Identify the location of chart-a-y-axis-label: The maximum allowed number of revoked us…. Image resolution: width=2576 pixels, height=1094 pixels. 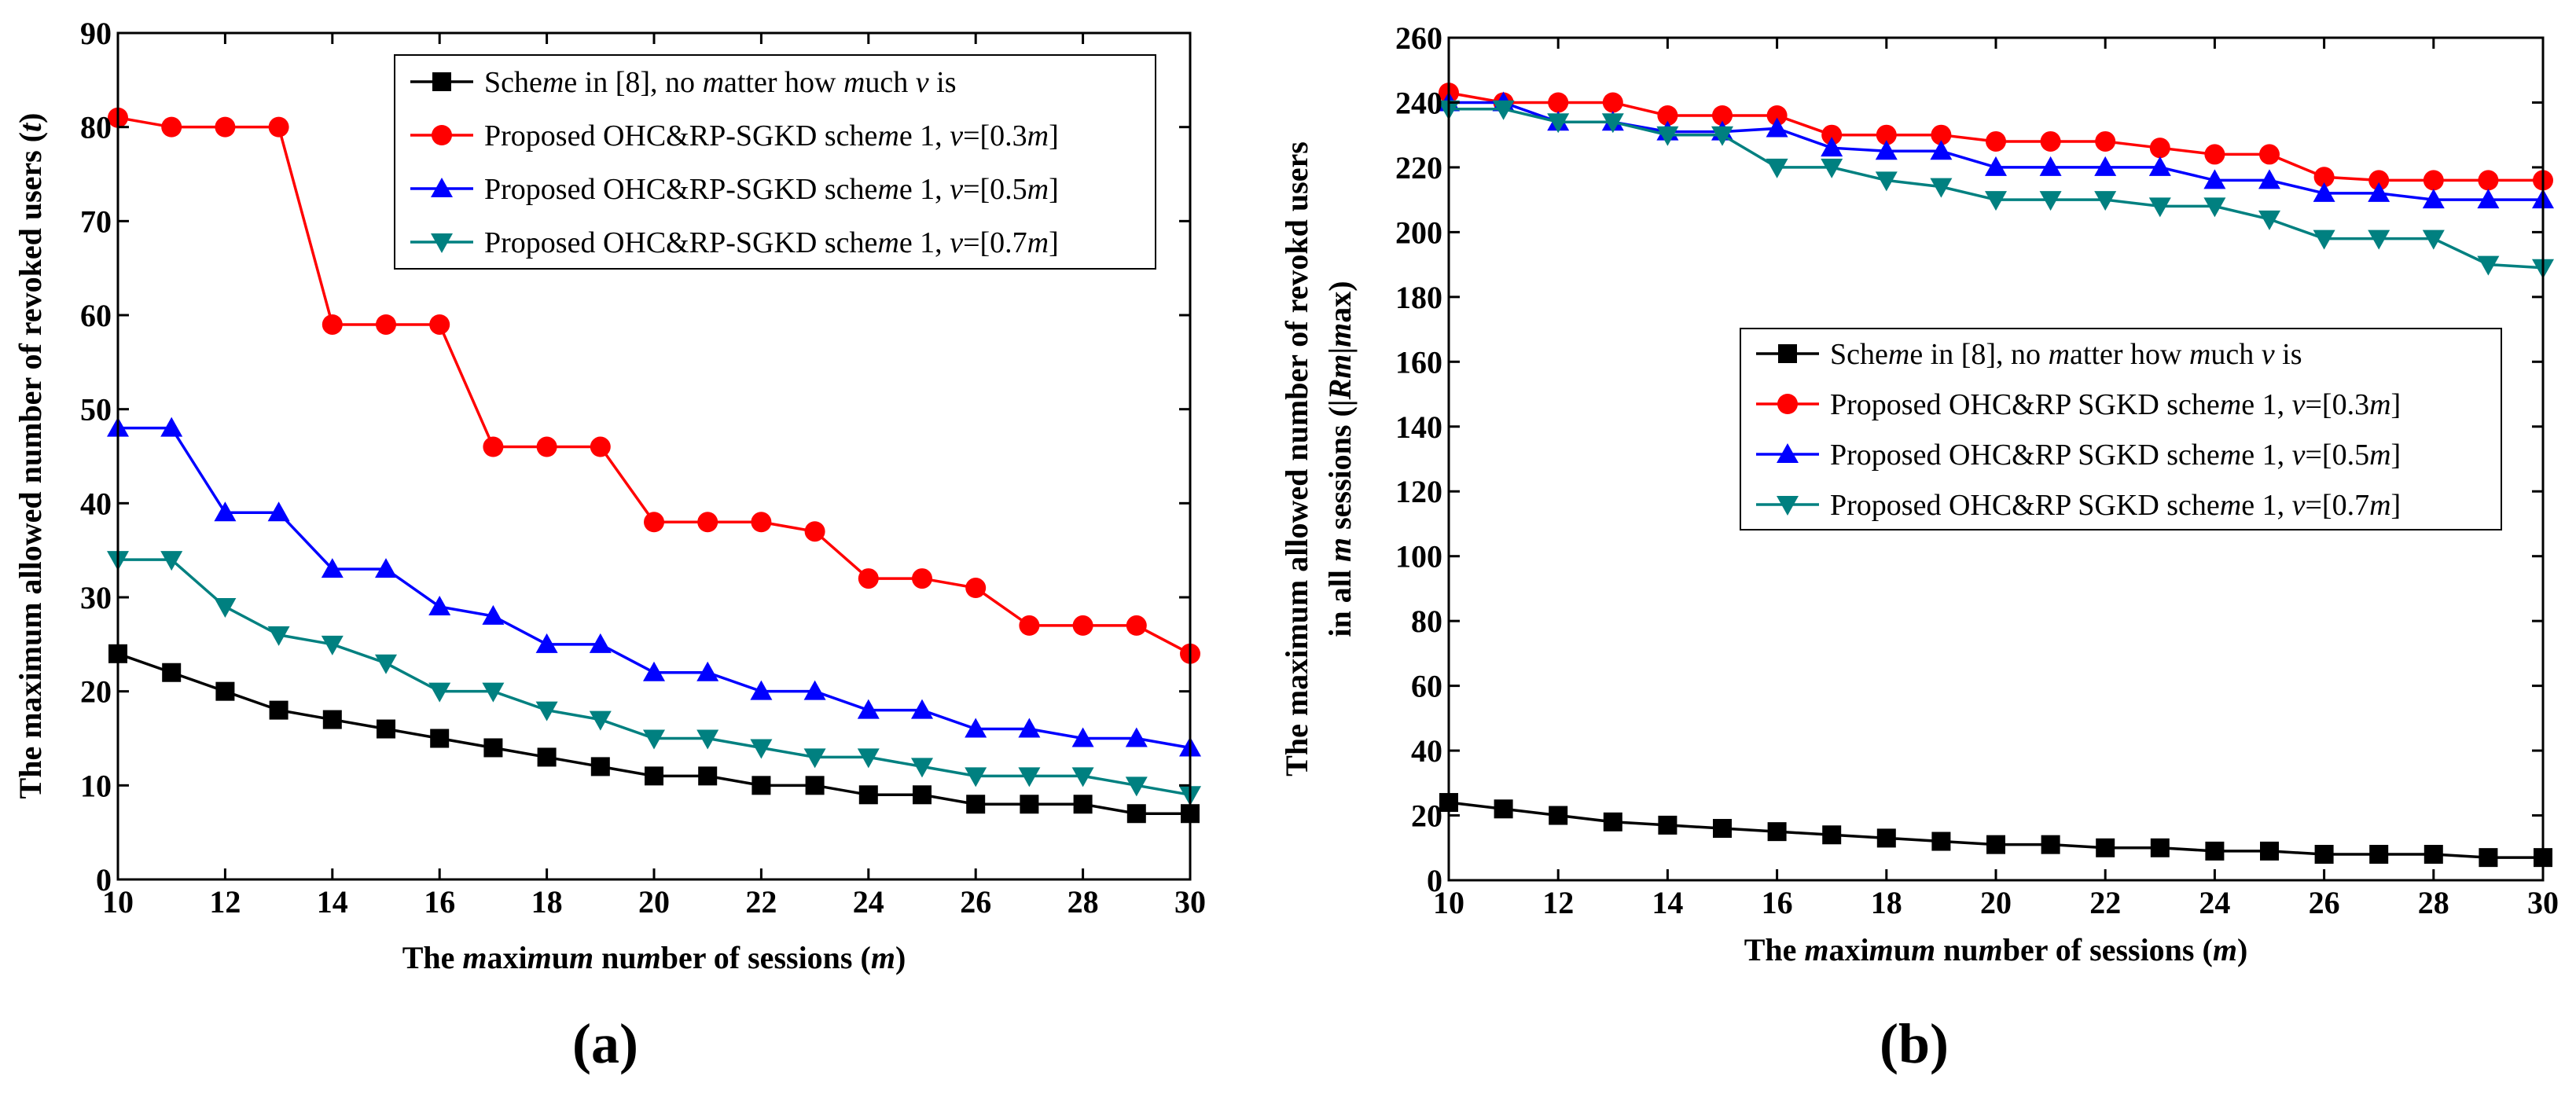
(30, 456).